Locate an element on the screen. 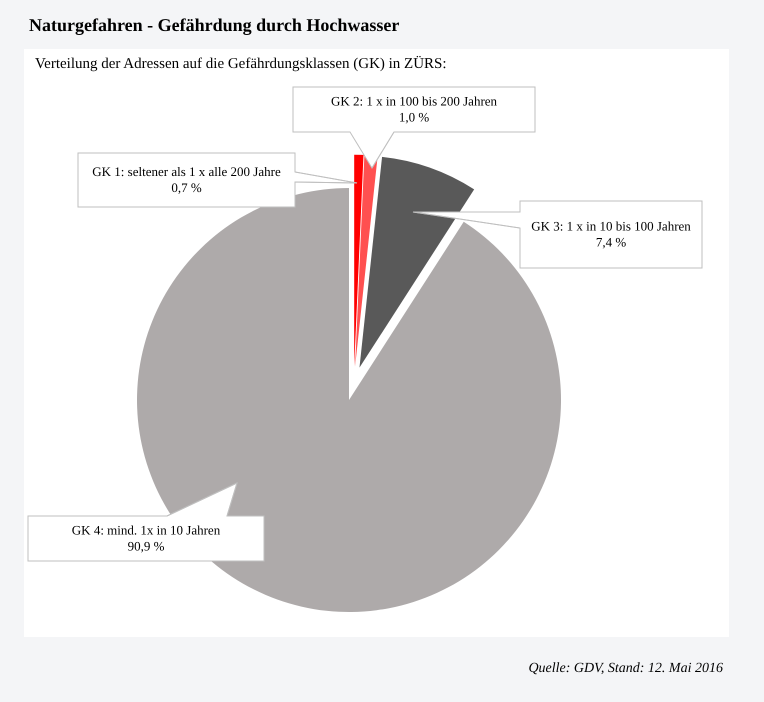 Image resolution: width=764 pixels, height=702 pixels. data-label: 7,4 % is located at coordinates (611, 242).